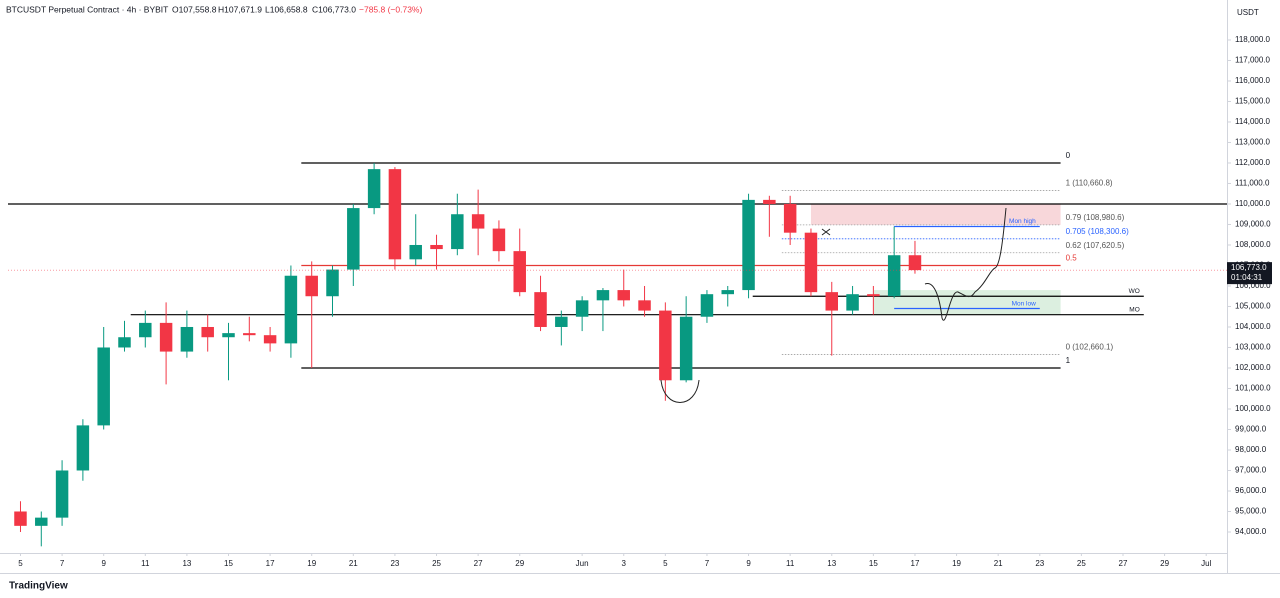 Image resolution: width=1280 pixels, height=598 pixels. Describe the element at coordinates (1253, 39) in the screenshot. I see `y-tick-label: 118,000.0` at that location.